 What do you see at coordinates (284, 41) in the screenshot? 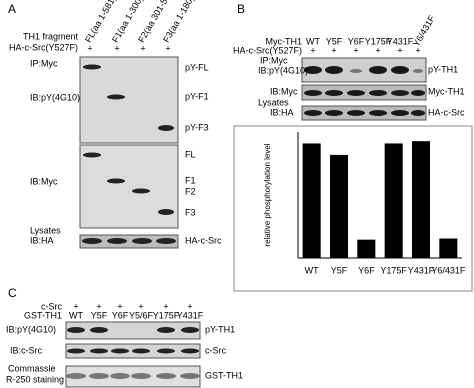
I see `row-label: Myc-TH1` at bounding box center [284, 41].